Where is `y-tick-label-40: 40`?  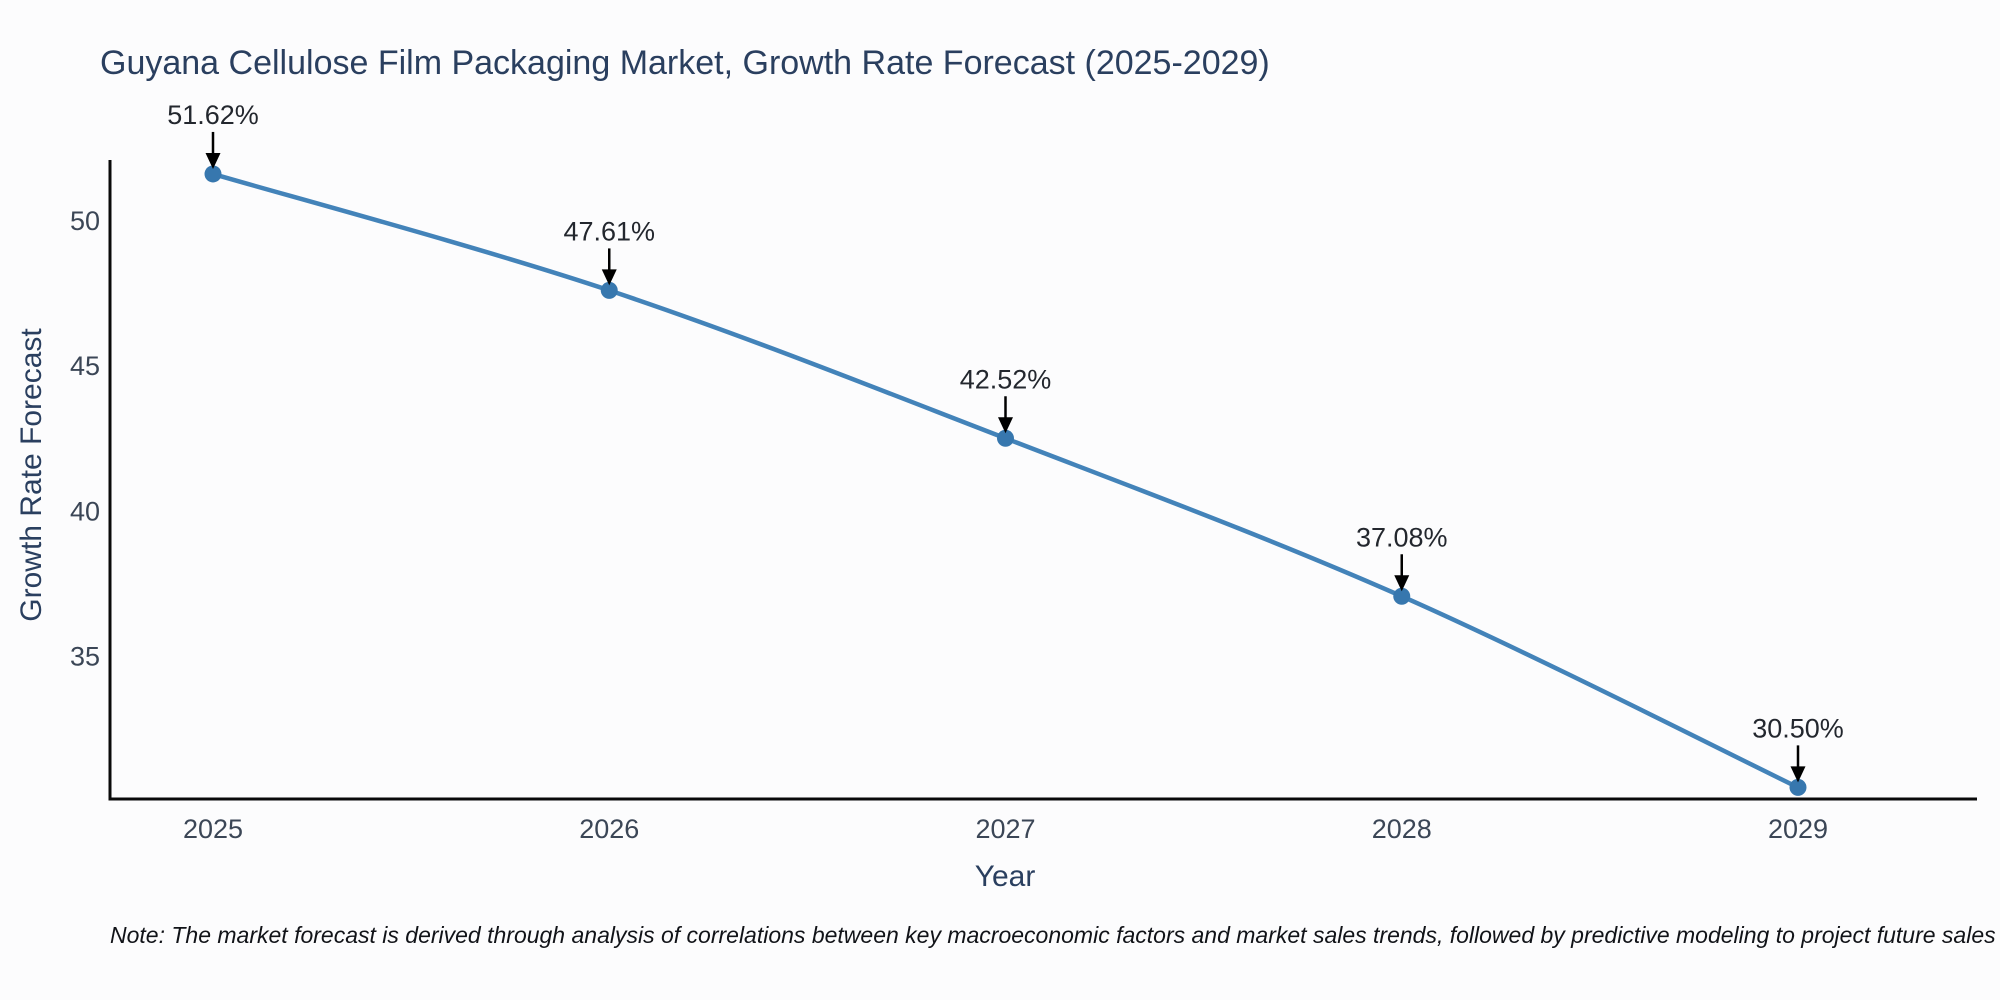 y-tick-label-40: 40 is located at coordinates (85, 511).